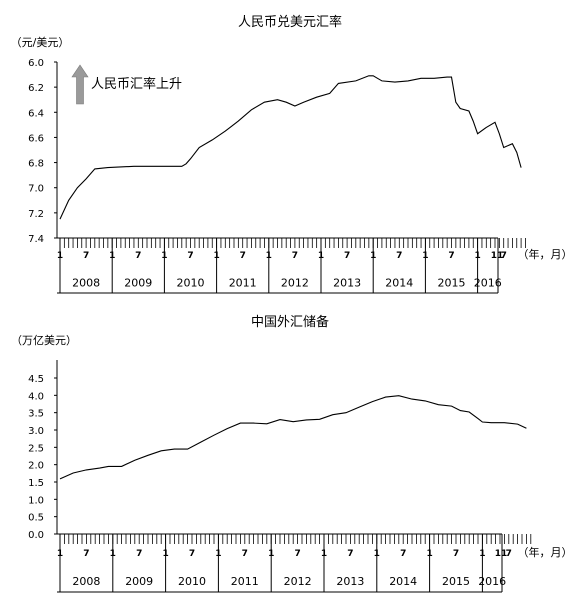 The image size is (580, 610). I want to click on y-tick-label: 3.5, so click(36, 414).